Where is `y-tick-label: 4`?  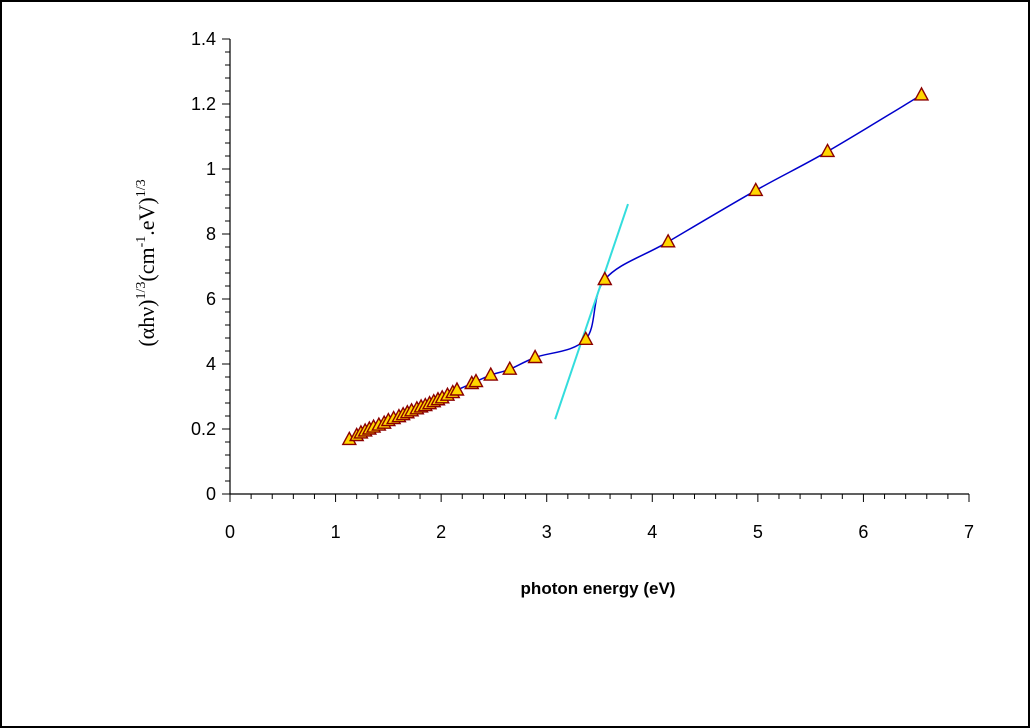 y-tick-label: 4 is located at coordinates (211, 364).